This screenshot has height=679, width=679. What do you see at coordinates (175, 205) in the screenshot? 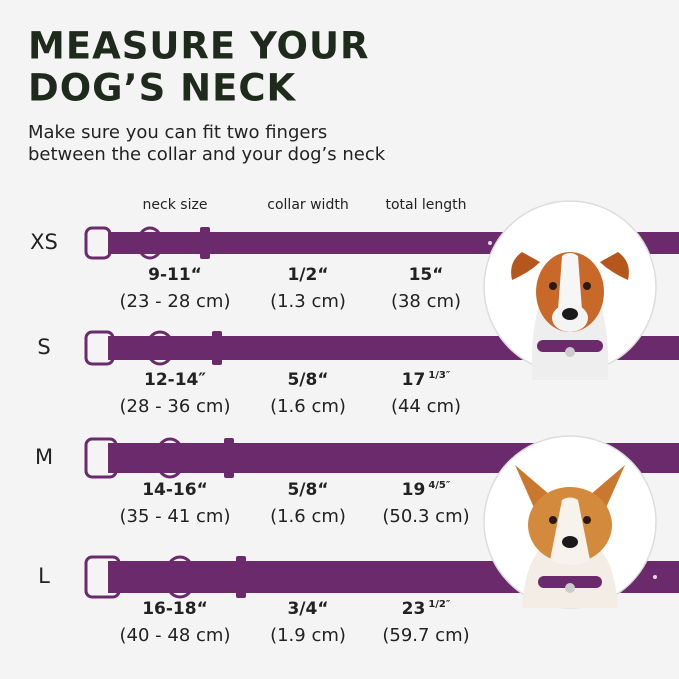
I see `column-header: neck size` at bounding box center [175, 205].